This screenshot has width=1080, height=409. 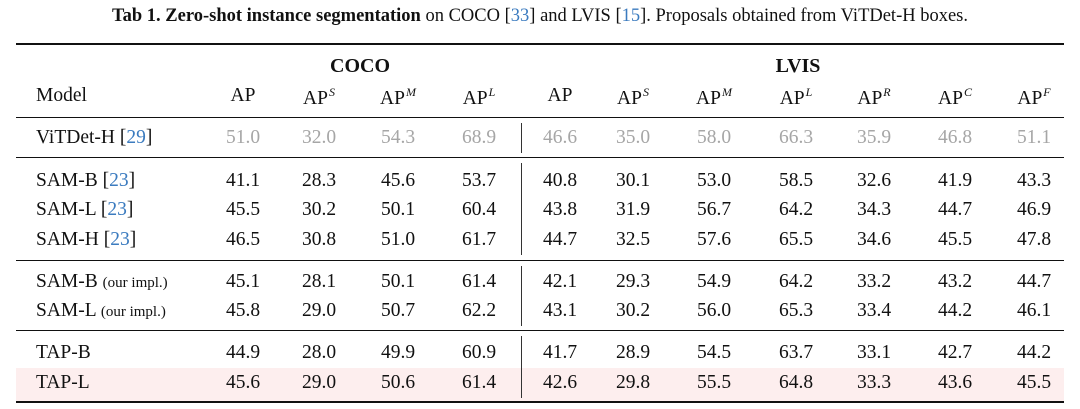 I want to click on header-cell: APR, so click(x=874, y=97).